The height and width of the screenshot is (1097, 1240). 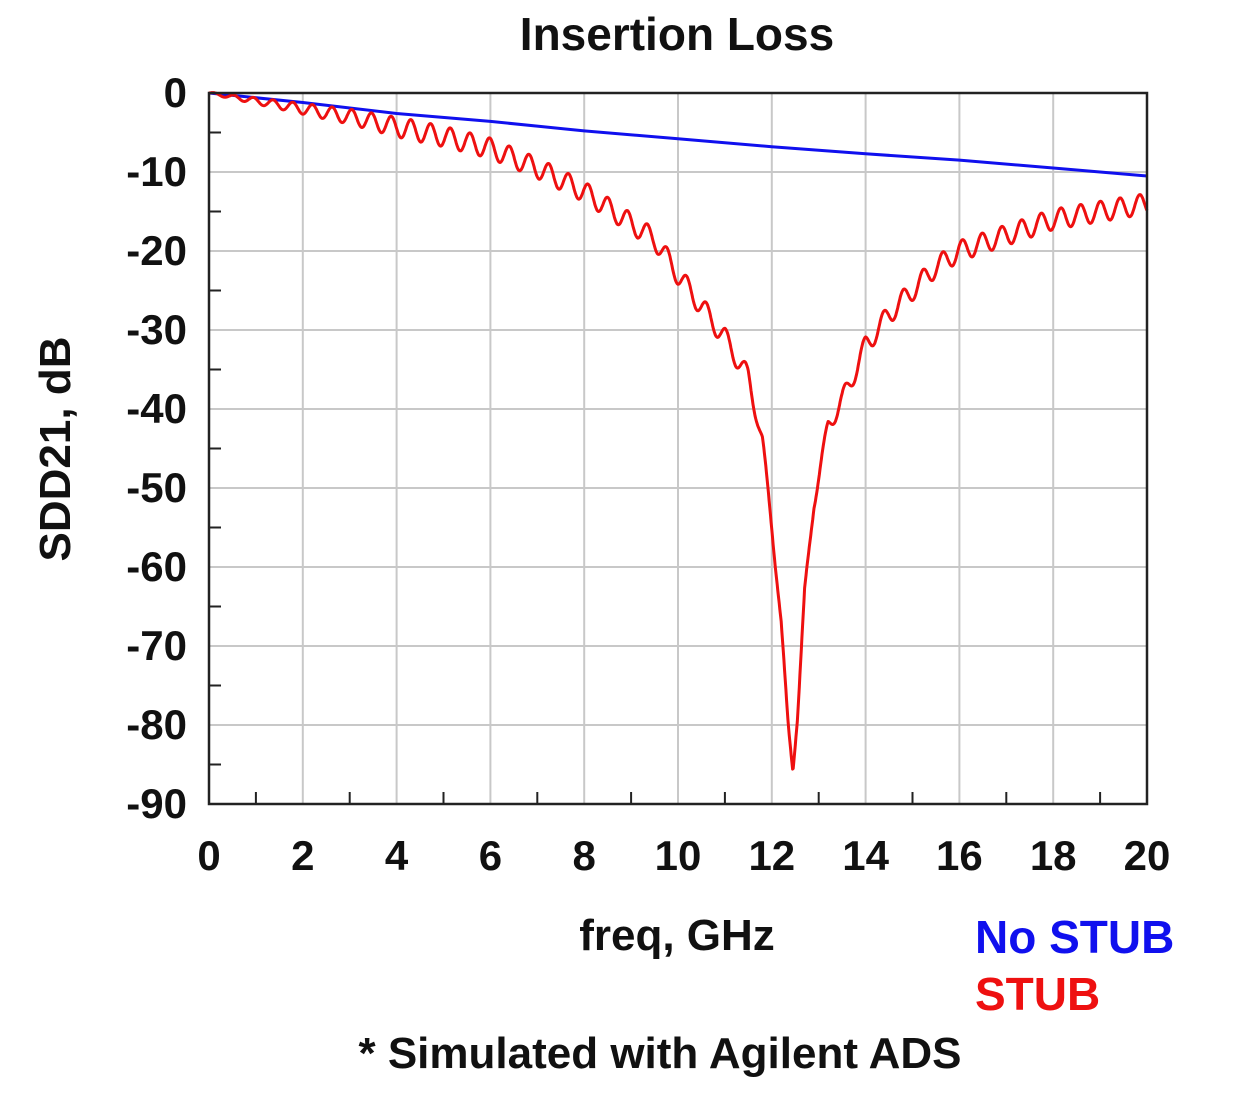 What do you see at coordinates (397, 855) in the screenshot?
I see `x-tick-label: 4` at bounding box center [397, 855].